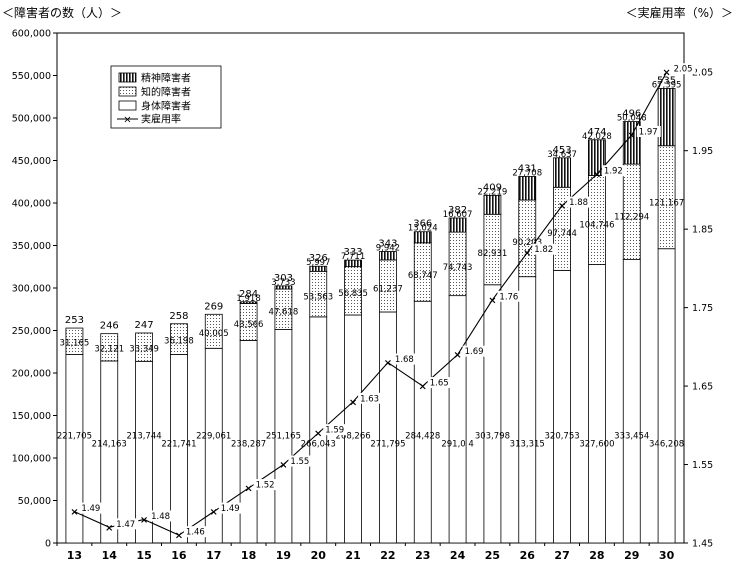 The height and width of the screenshot is (563, 743). Describe the element at coordinates (631, 437) in the screenshot. I see `physical-value-label: 333,454` at that location.